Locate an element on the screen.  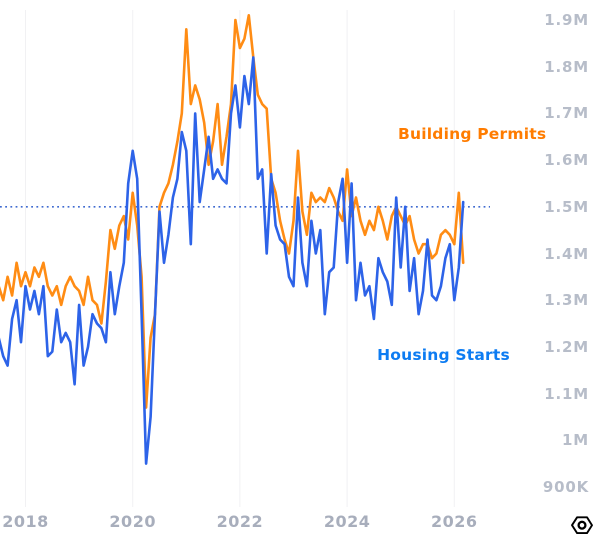
x-tick-label: 2020 is located at coordinates (132, 521).